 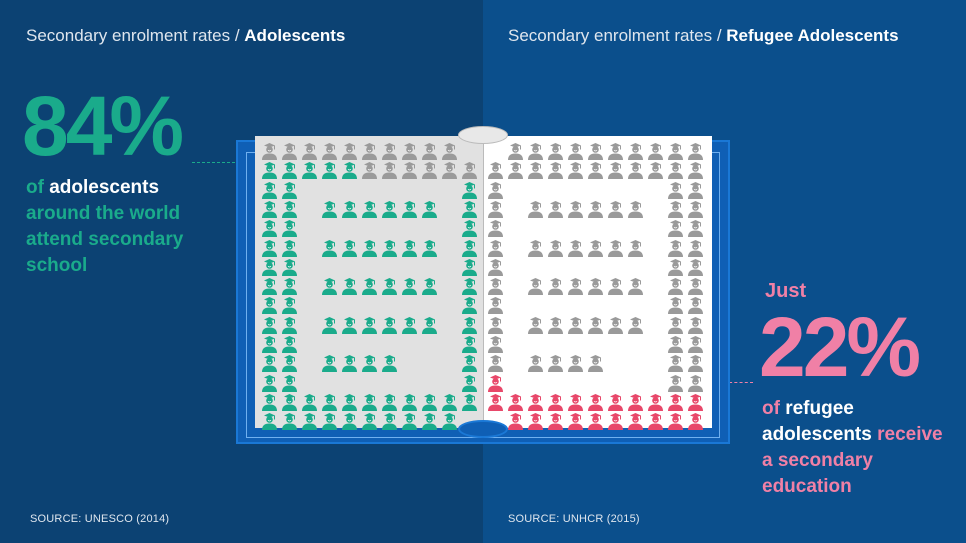 What do you see at coordinates (100, 519) in the screenshot?
I see `left-source: SOURCE: UNESCO (2014)` at bounding box center [100, 519].